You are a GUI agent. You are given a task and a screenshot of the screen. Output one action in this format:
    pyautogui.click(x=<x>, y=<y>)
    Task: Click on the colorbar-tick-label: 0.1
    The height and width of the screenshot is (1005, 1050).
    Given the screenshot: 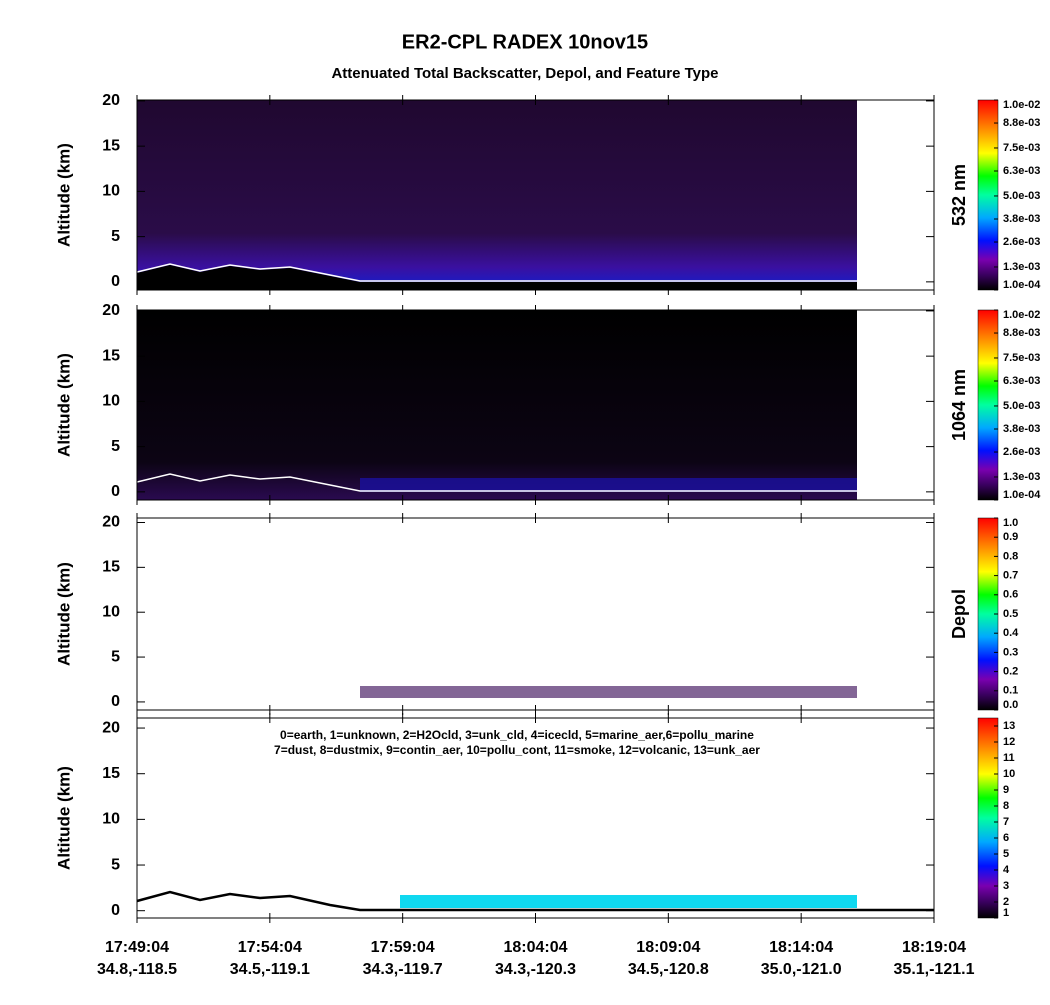 What is the action you would take?
    pyautogui.click(x=1010, y=691)
    